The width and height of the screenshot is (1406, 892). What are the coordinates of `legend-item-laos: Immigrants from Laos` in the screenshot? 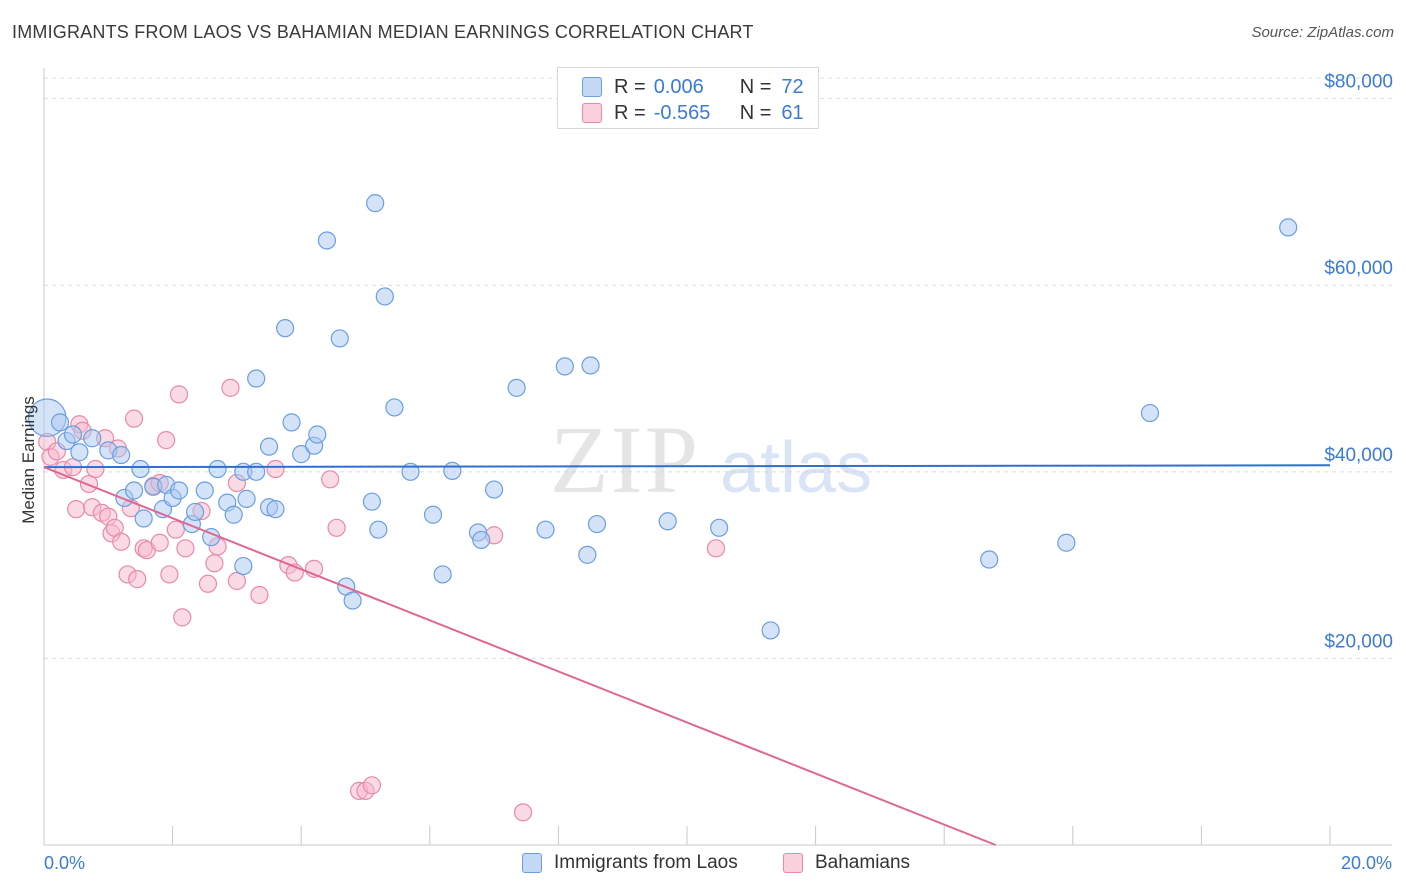 It's located at (630, 863).